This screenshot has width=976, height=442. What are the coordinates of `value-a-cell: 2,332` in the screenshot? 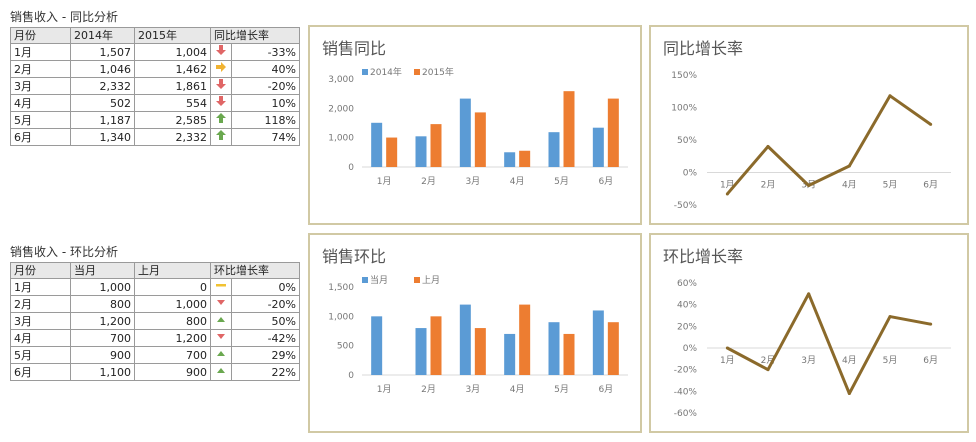 It's located at (102, 86).